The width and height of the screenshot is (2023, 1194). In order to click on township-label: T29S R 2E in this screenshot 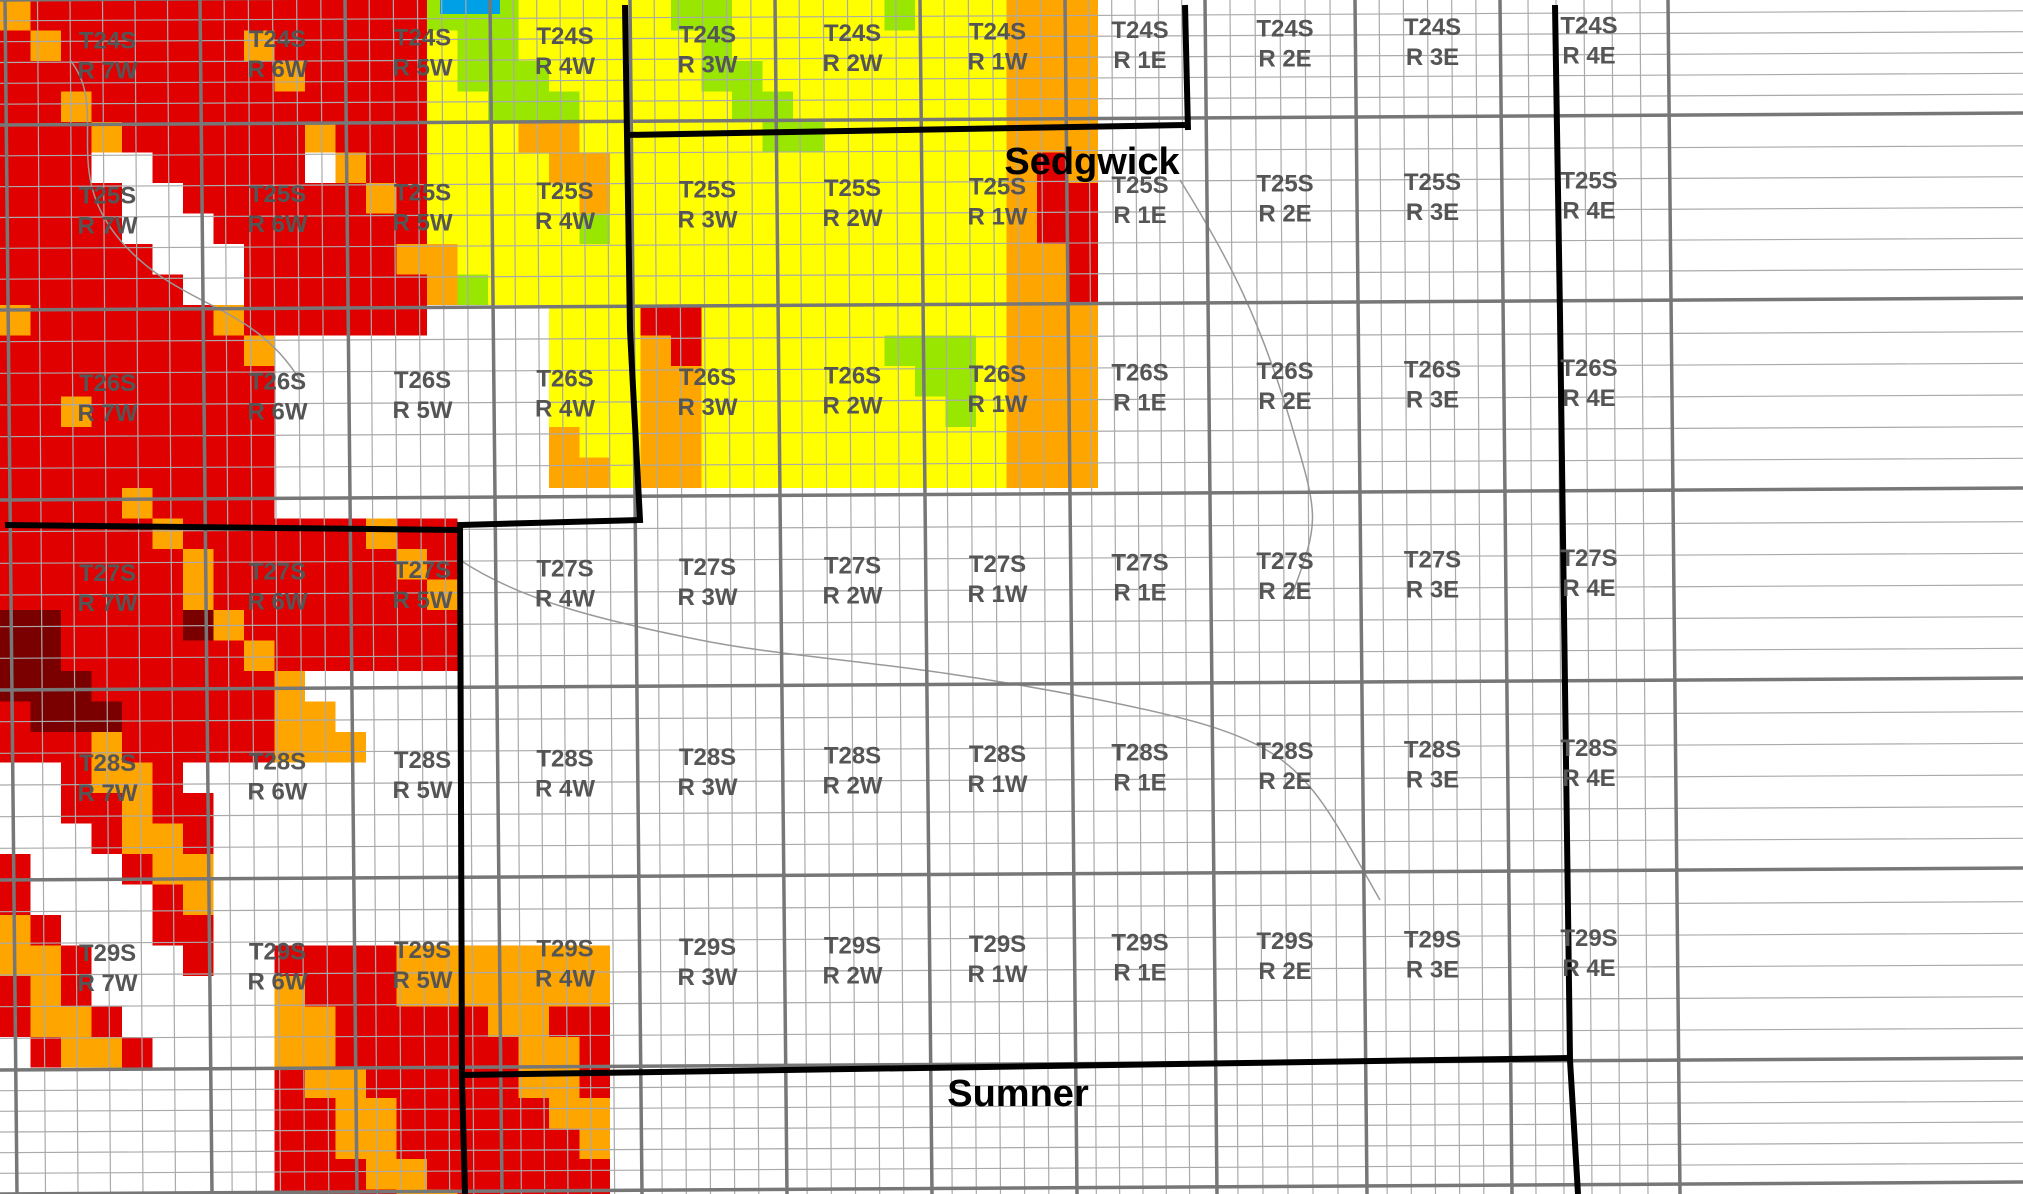, I will do `click(1284, 956)`.